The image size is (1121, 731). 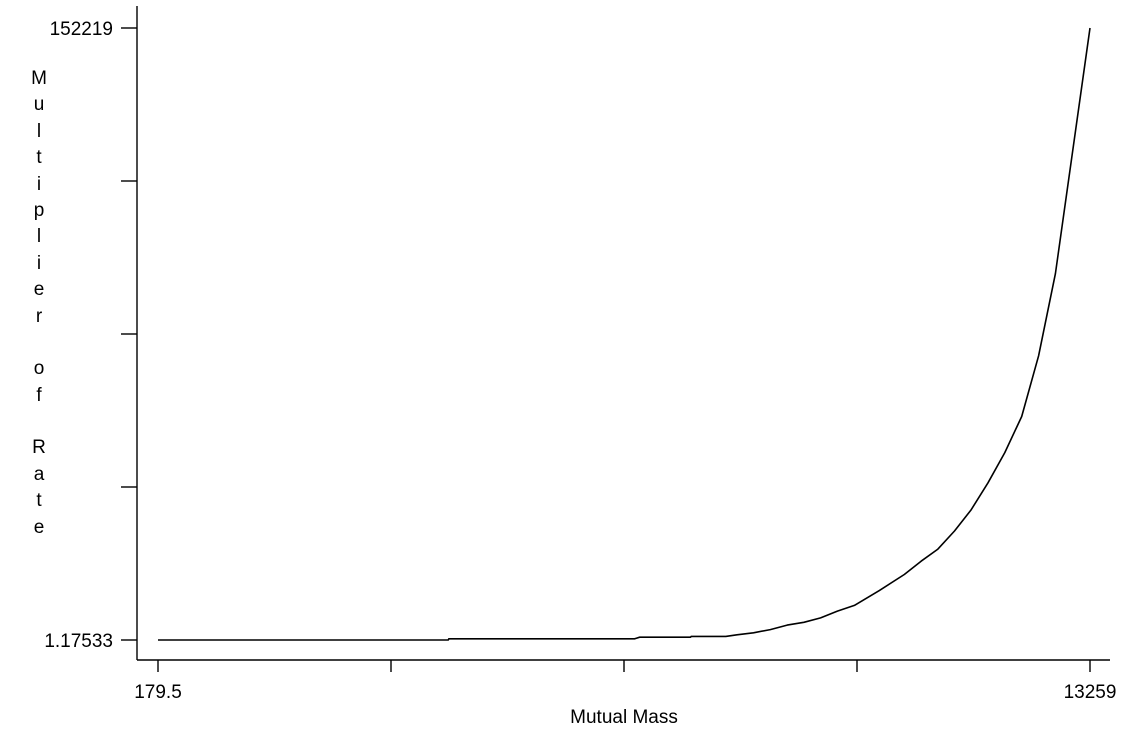 I want to click on y-axis-label-char-5: p, so click(x=39, y=210).